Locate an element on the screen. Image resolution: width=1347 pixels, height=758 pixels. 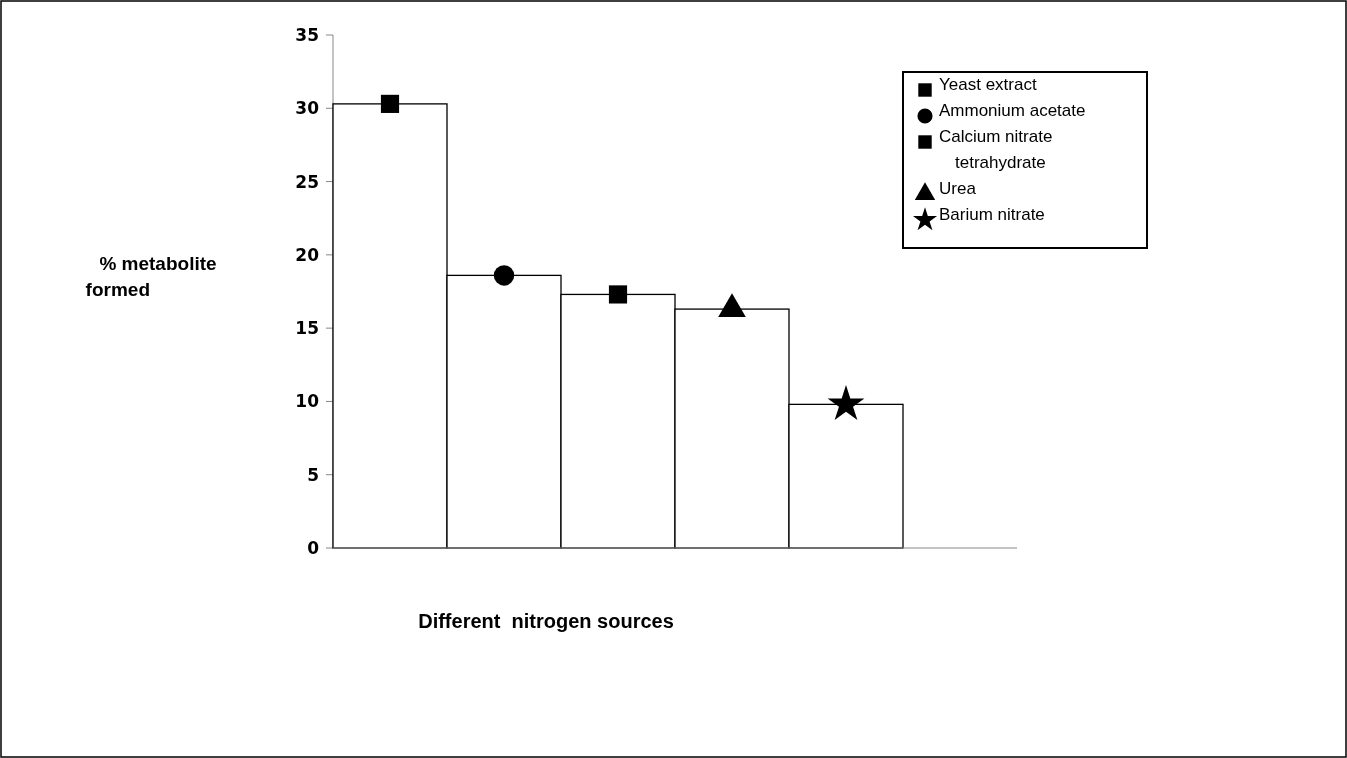
y-tick-label: 5 is located at coordinates (313, 474).